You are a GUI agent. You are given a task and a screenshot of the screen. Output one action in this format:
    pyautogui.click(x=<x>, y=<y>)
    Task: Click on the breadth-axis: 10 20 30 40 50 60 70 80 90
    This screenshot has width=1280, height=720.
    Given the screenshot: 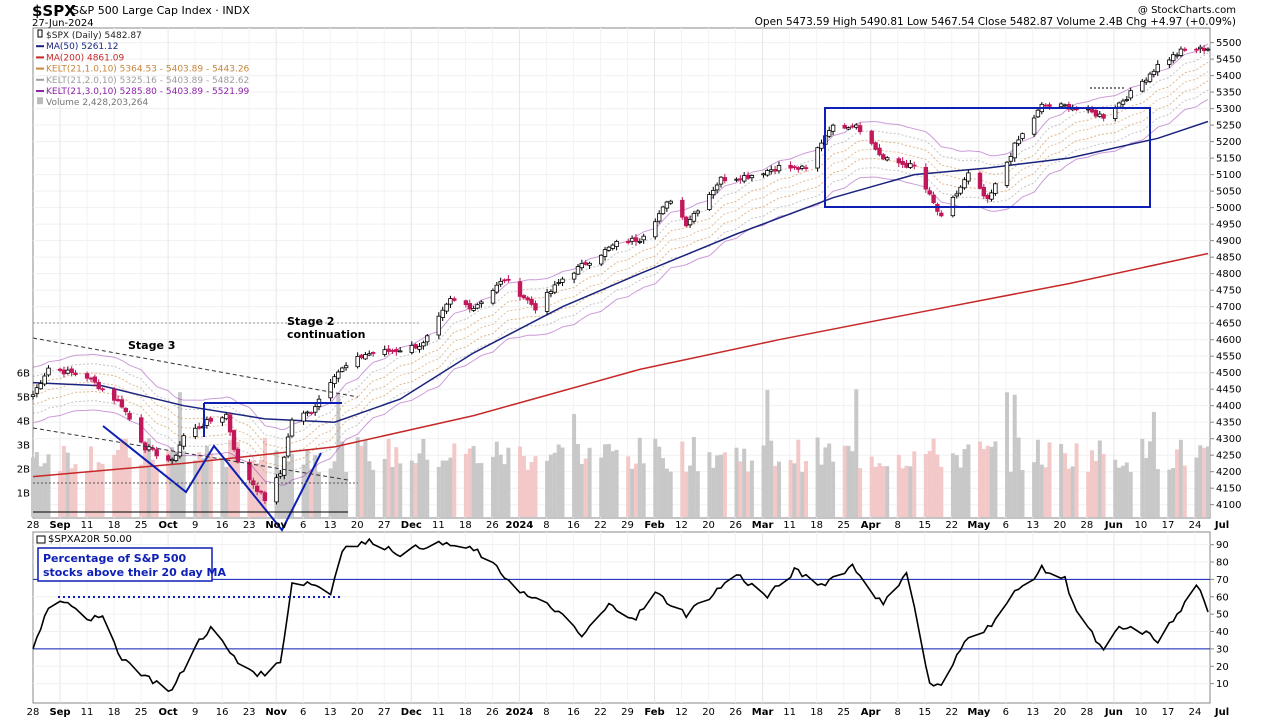 What is the action you would take?
    pyautogui.click(x=1219, y=615)
    